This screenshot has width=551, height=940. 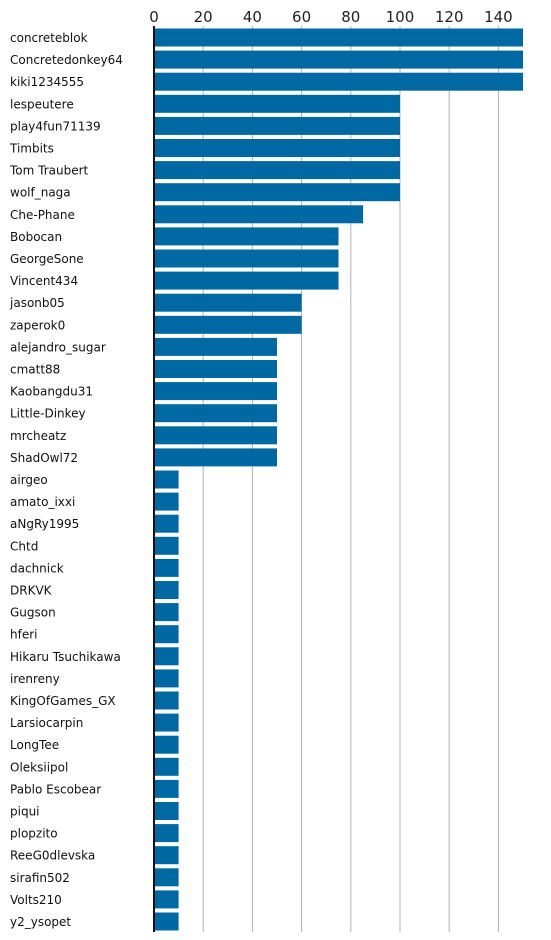 I want to click on category-label: concreteblok, so click(x=49, y=38).